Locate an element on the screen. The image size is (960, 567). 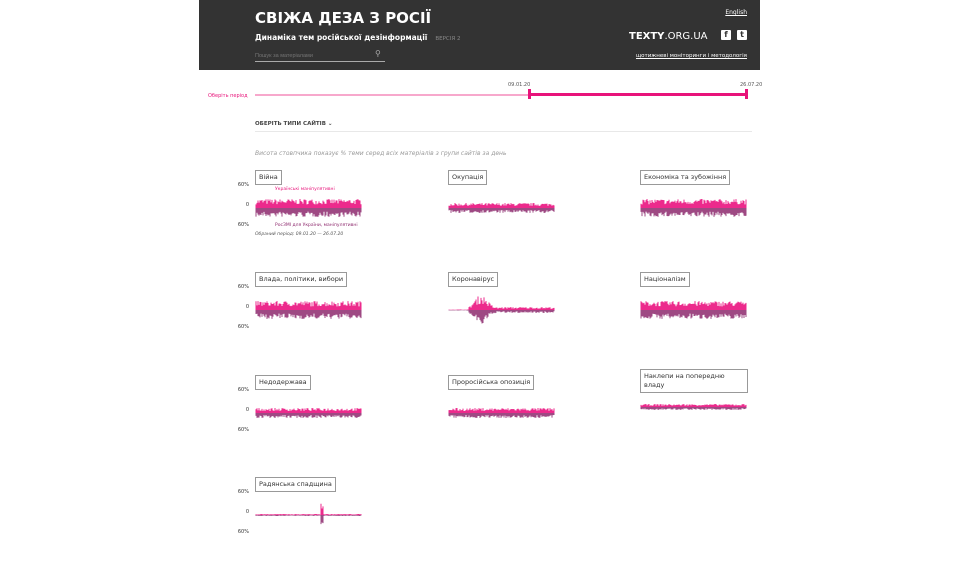
texty-logo: TEXTY.ORG.UA is located at coordinates (668, 36).